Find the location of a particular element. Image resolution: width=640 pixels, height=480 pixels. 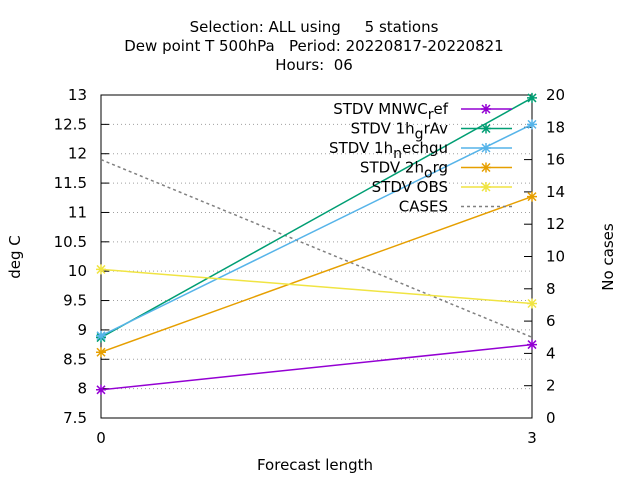

y-tick-label: 8 is located at coordinates (82, 389).